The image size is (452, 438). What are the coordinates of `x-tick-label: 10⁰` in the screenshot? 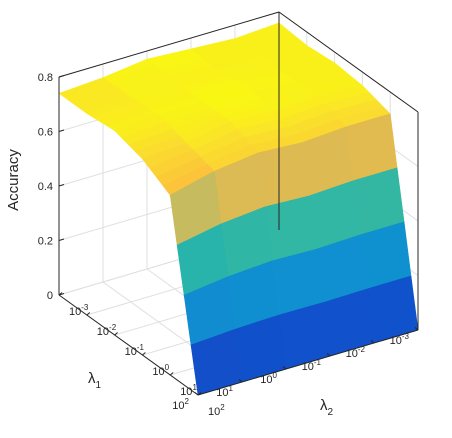 It's located at (268, 378).